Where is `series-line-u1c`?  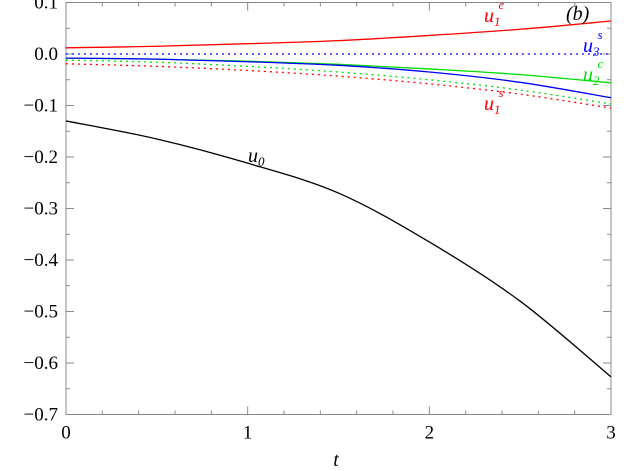
series-line-u1c is located at coordinates (338, 34).